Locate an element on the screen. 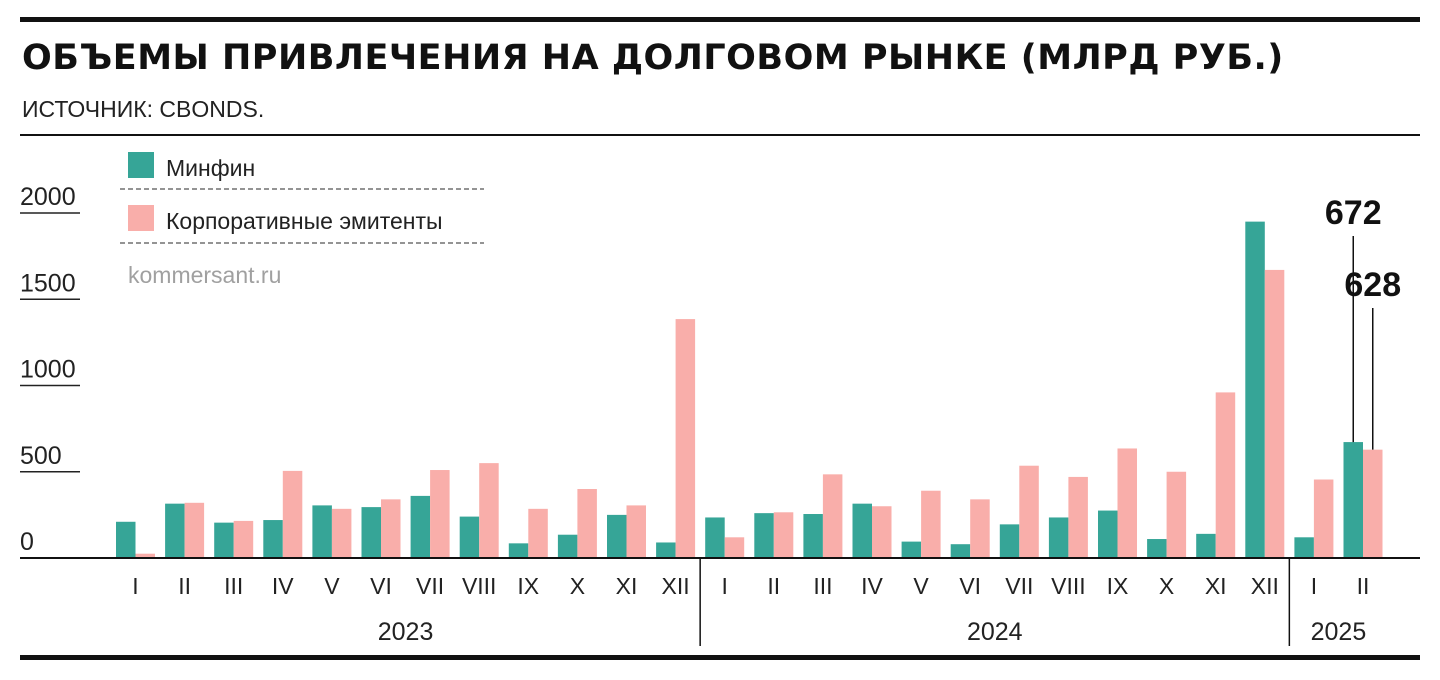 The width and height of the screenshot is (1440, 680). y-axis: 0 500 1000 1500 2000 is located at coordinates (50, 369).